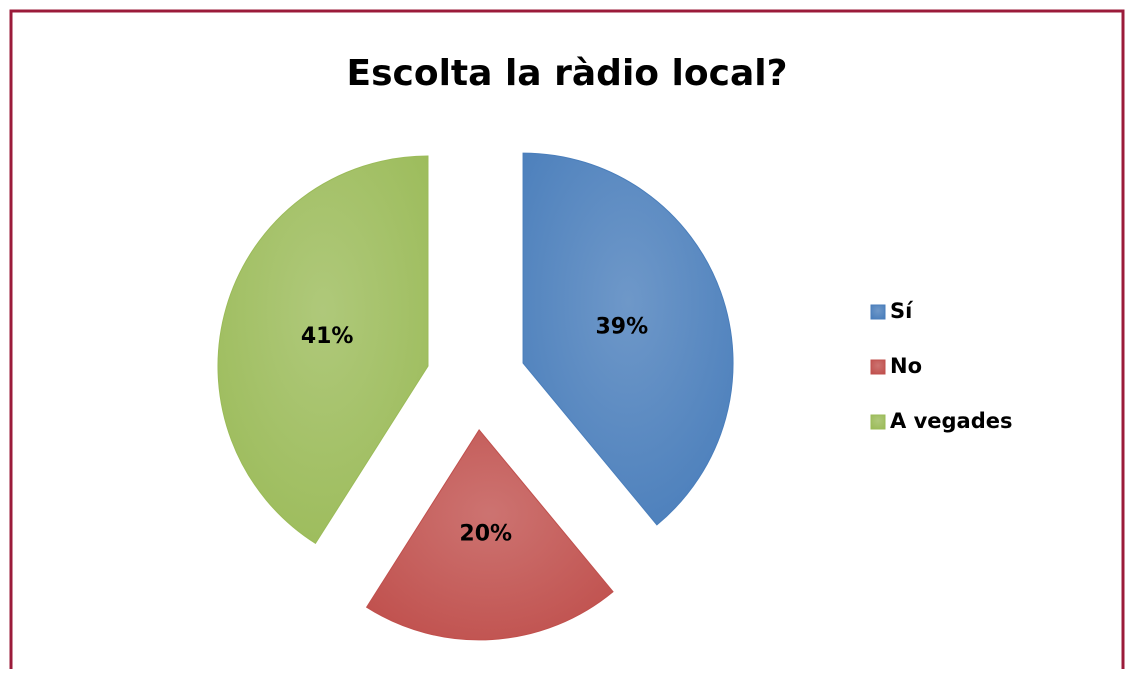  I want to click on legend-label: A vegades, so click(951, 421).